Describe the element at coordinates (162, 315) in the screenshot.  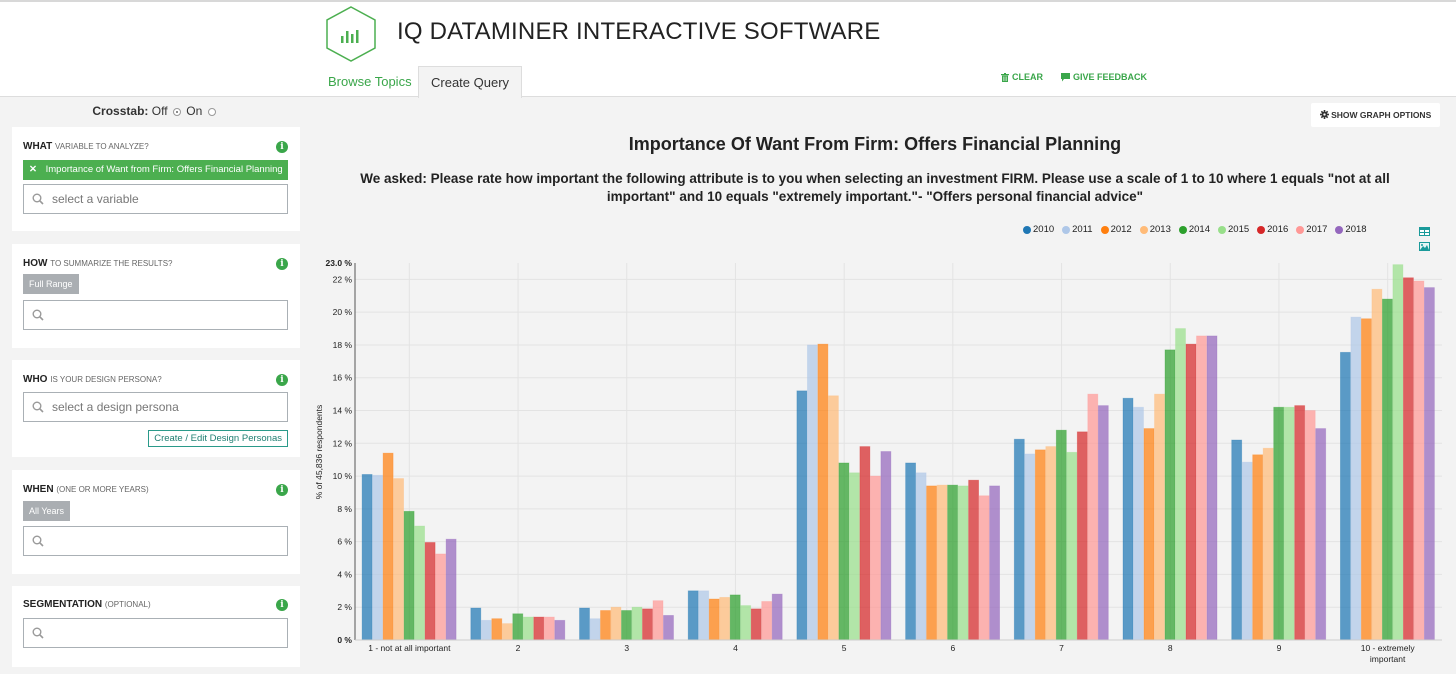
I see `summary-search-input` at that location.